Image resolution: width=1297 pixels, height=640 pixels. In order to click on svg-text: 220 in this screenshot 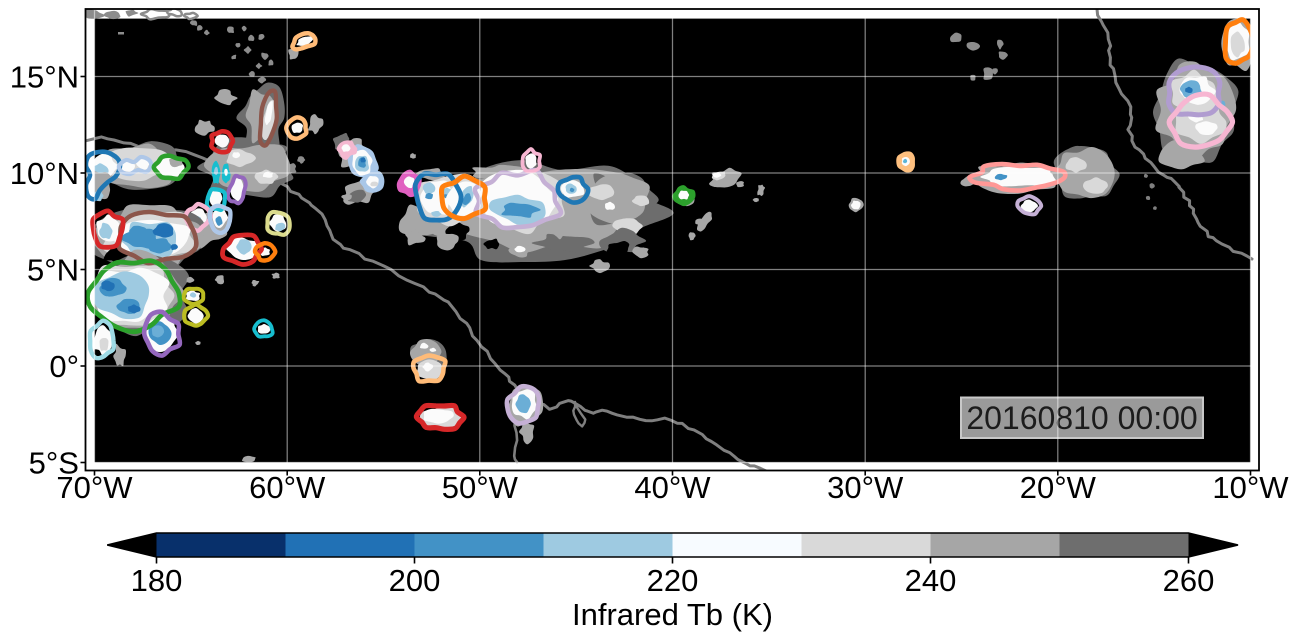, I will do `click(673, 580)`.